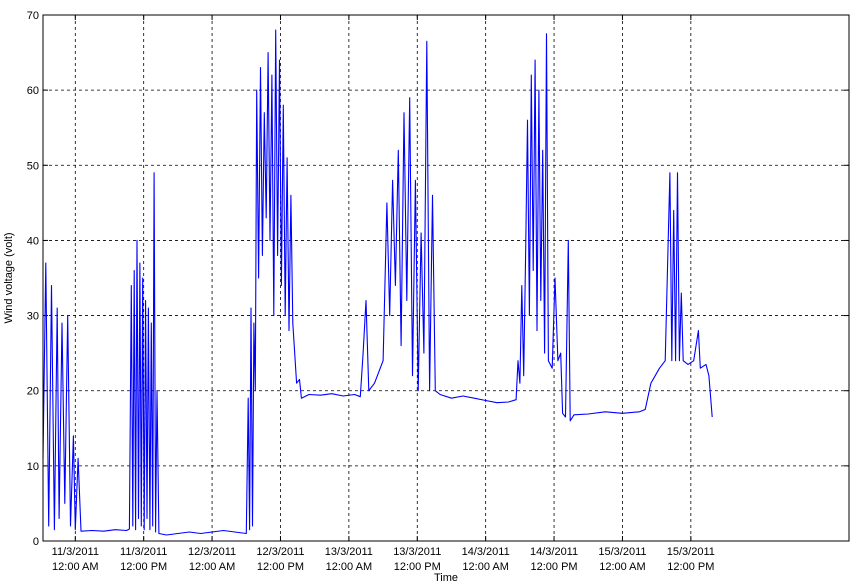  Describe the element at coordinates (33, 241) in the screenshot. I see `y-tick-label: 40` at that location.